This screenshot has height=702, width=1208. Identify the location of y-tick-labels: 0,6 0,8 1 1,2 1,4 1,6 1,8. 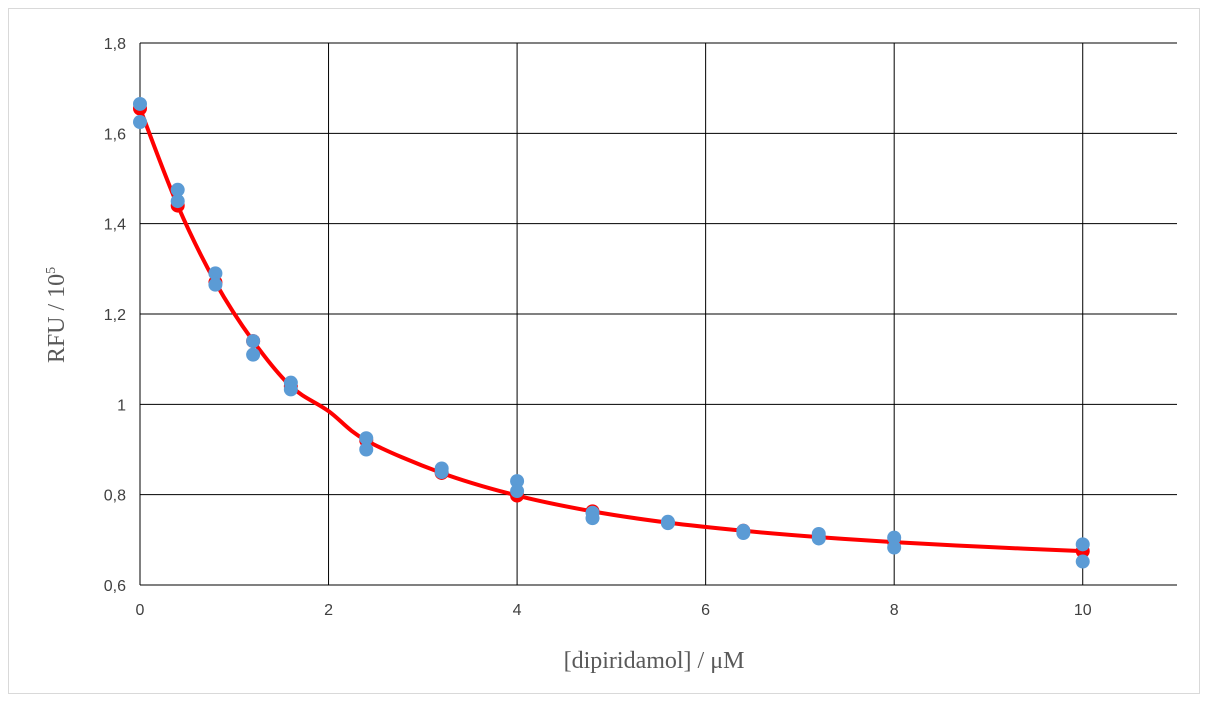
(115, 315).